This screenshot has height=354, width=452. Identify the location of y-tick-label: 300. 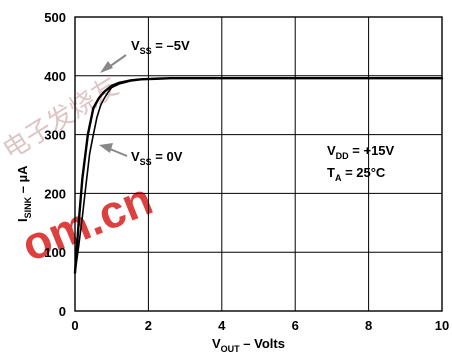
(55, 135).